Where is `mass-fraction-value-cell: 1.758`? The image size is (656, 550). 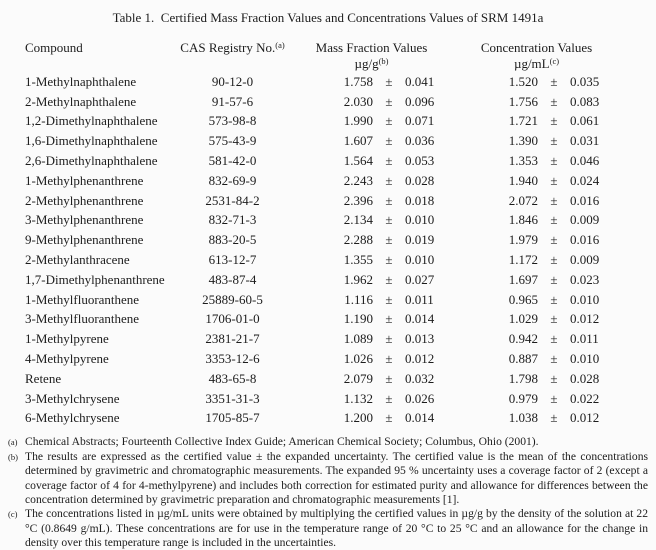 mass-fraction-value-cell: 1.758 is located at coordinates (358, 81).